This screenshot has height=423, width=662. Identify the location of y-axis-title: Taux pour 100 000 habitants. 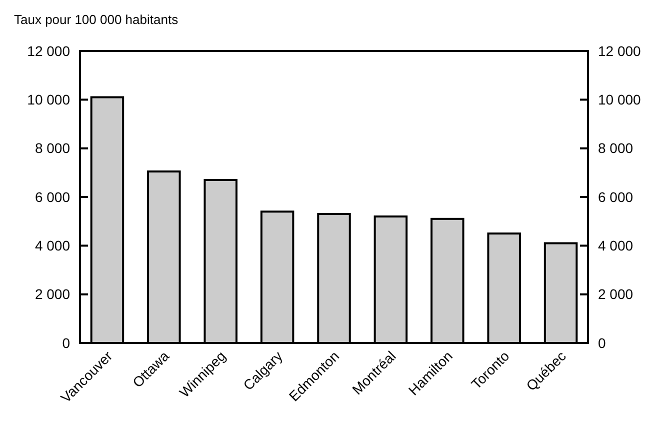
(96, 19).